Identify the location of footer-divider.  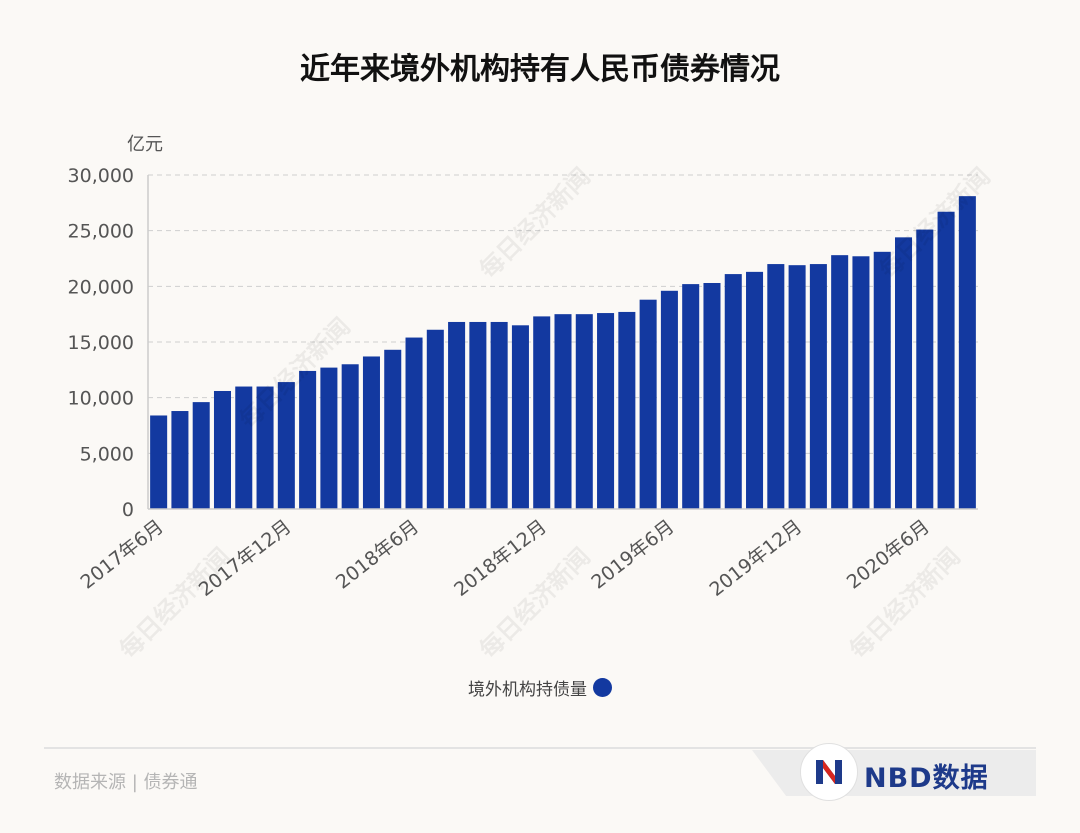
(540, 748).